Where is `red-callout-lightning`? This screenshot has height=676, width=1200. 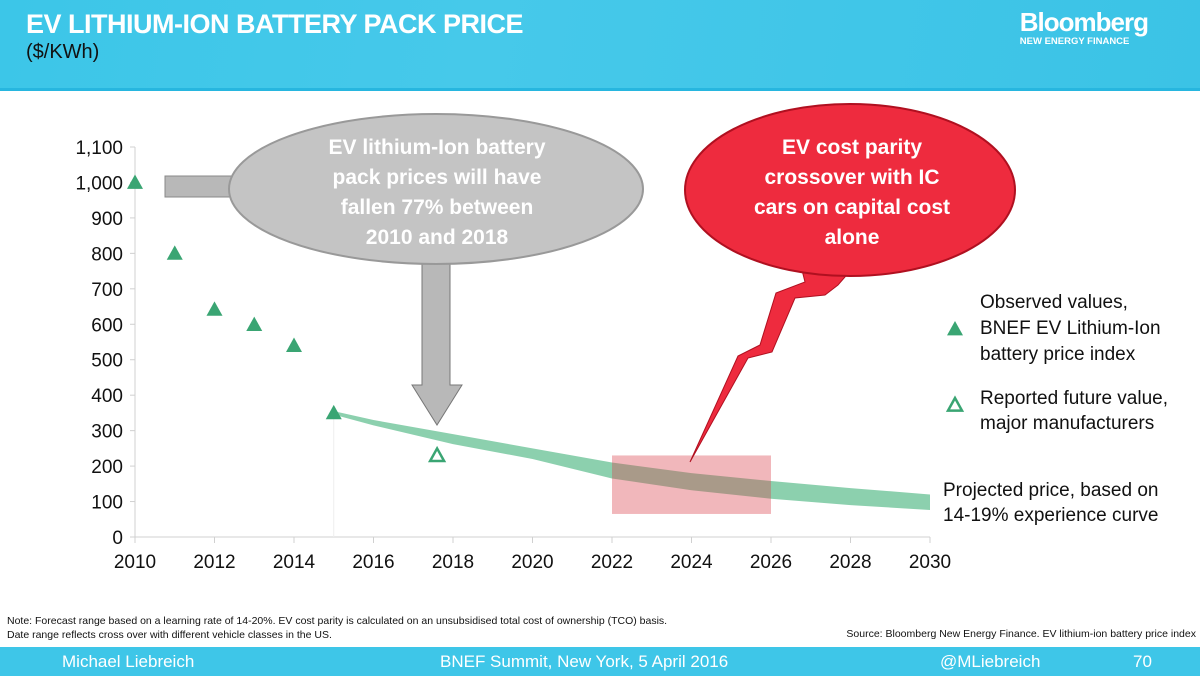 red-callout-lightning is located at coordinates (774, 362).